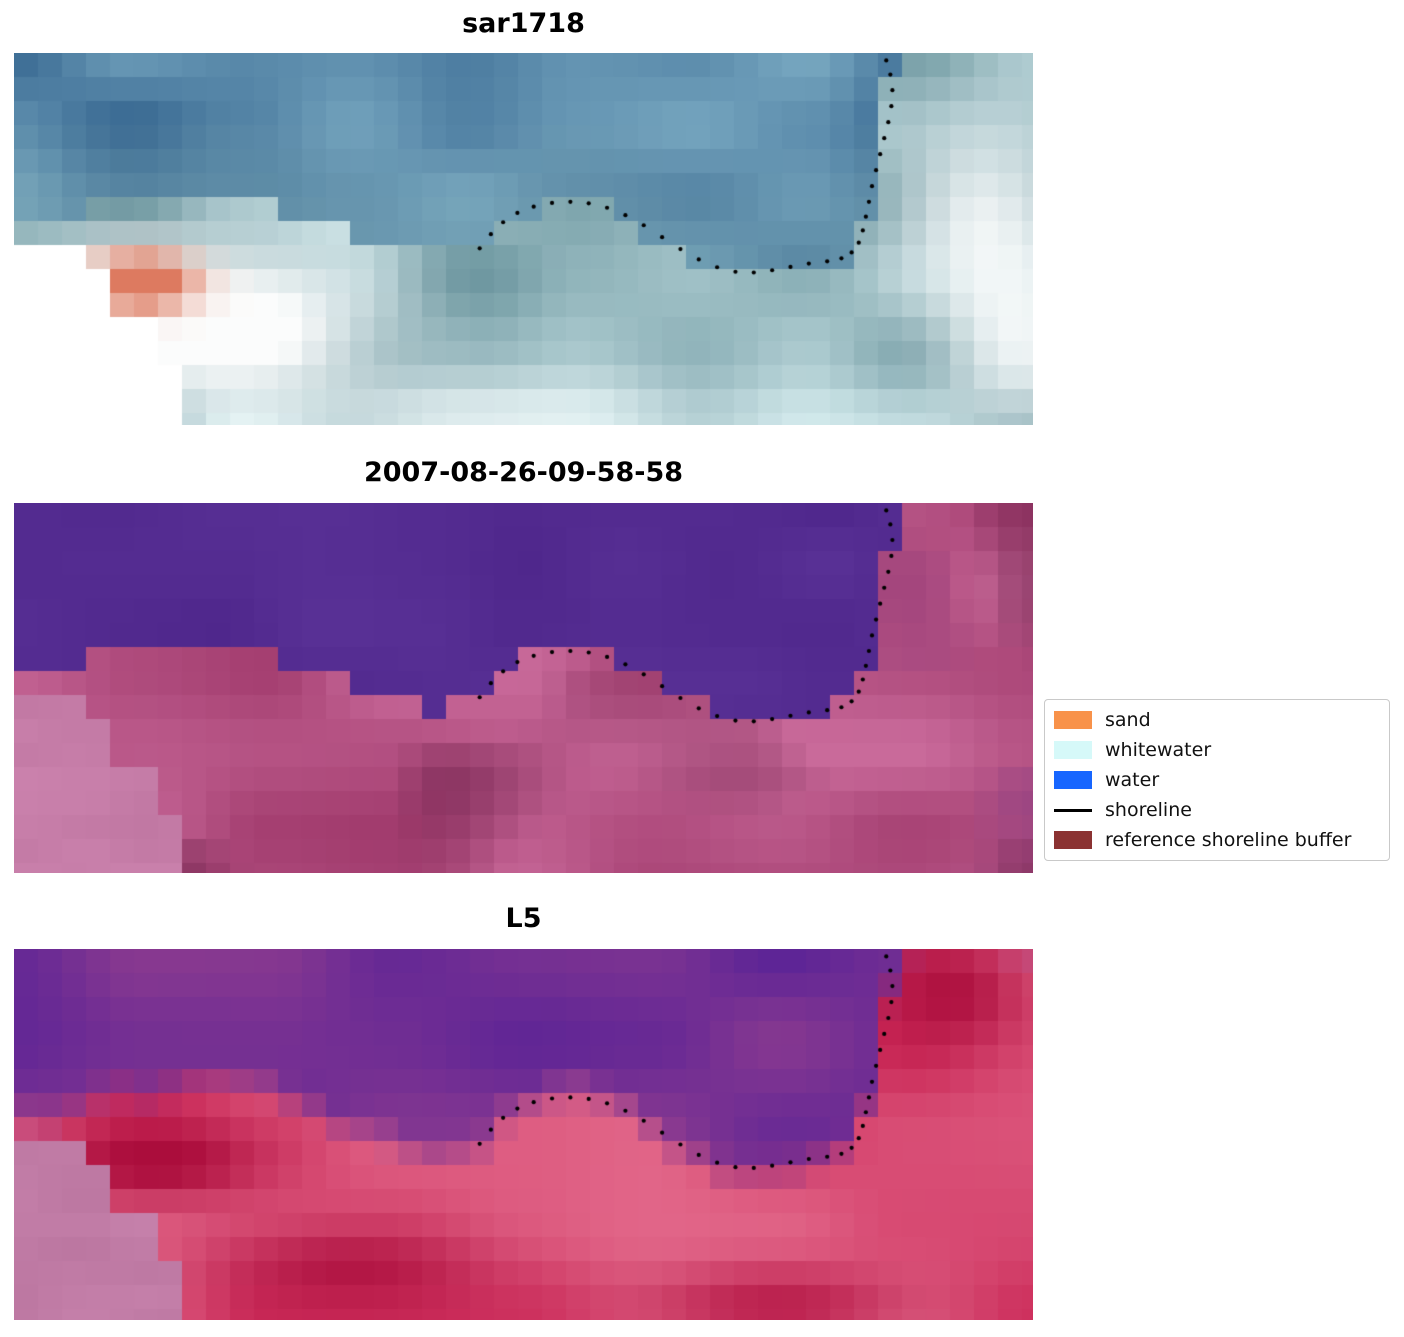 Image resolution: width=1404 pixels, height=1337 pixels. I want to click on legend-label-sand: sand, so click(1128, 720).